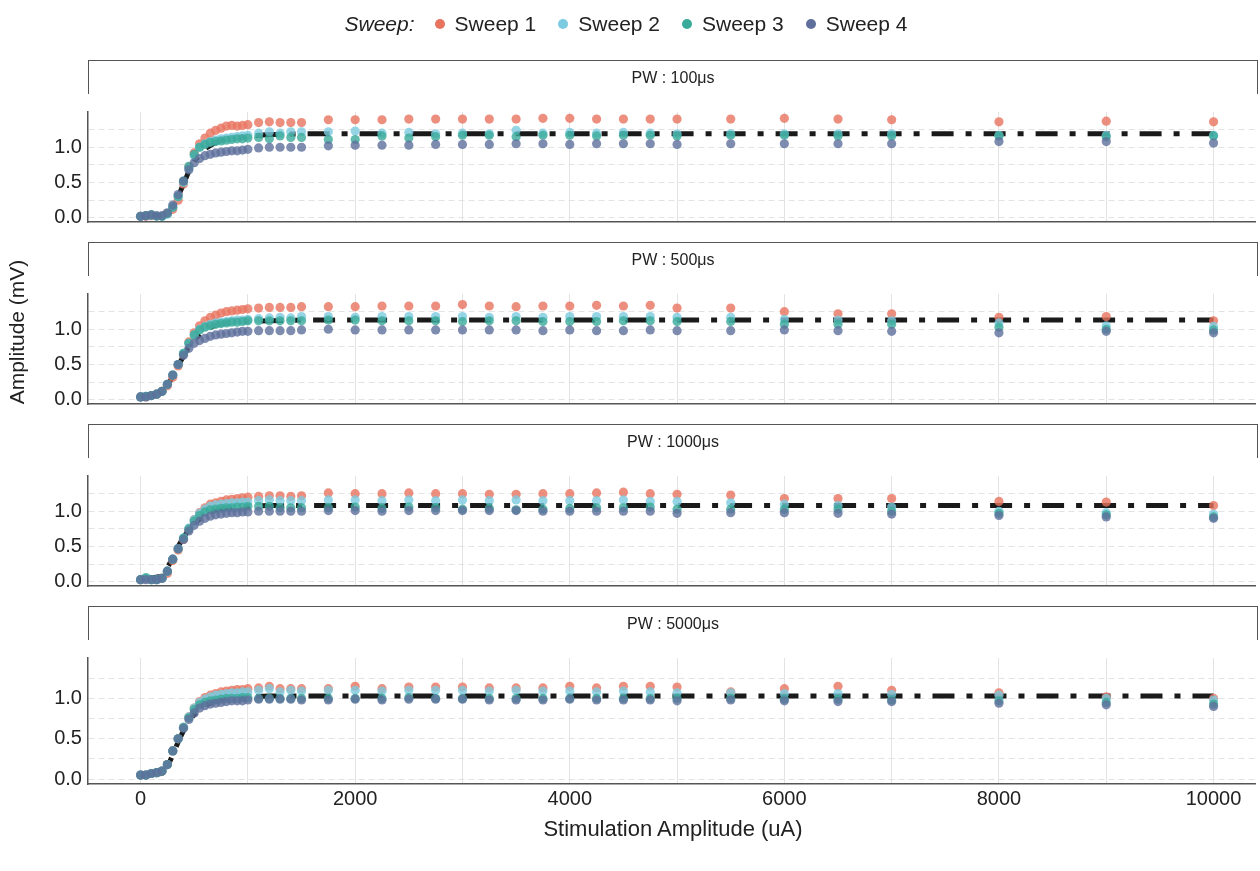  Describe the element at coordinates (673, 829) in the screenshot. I see `x-axis-title: Stimulation Amplitude (uA)` at that location.